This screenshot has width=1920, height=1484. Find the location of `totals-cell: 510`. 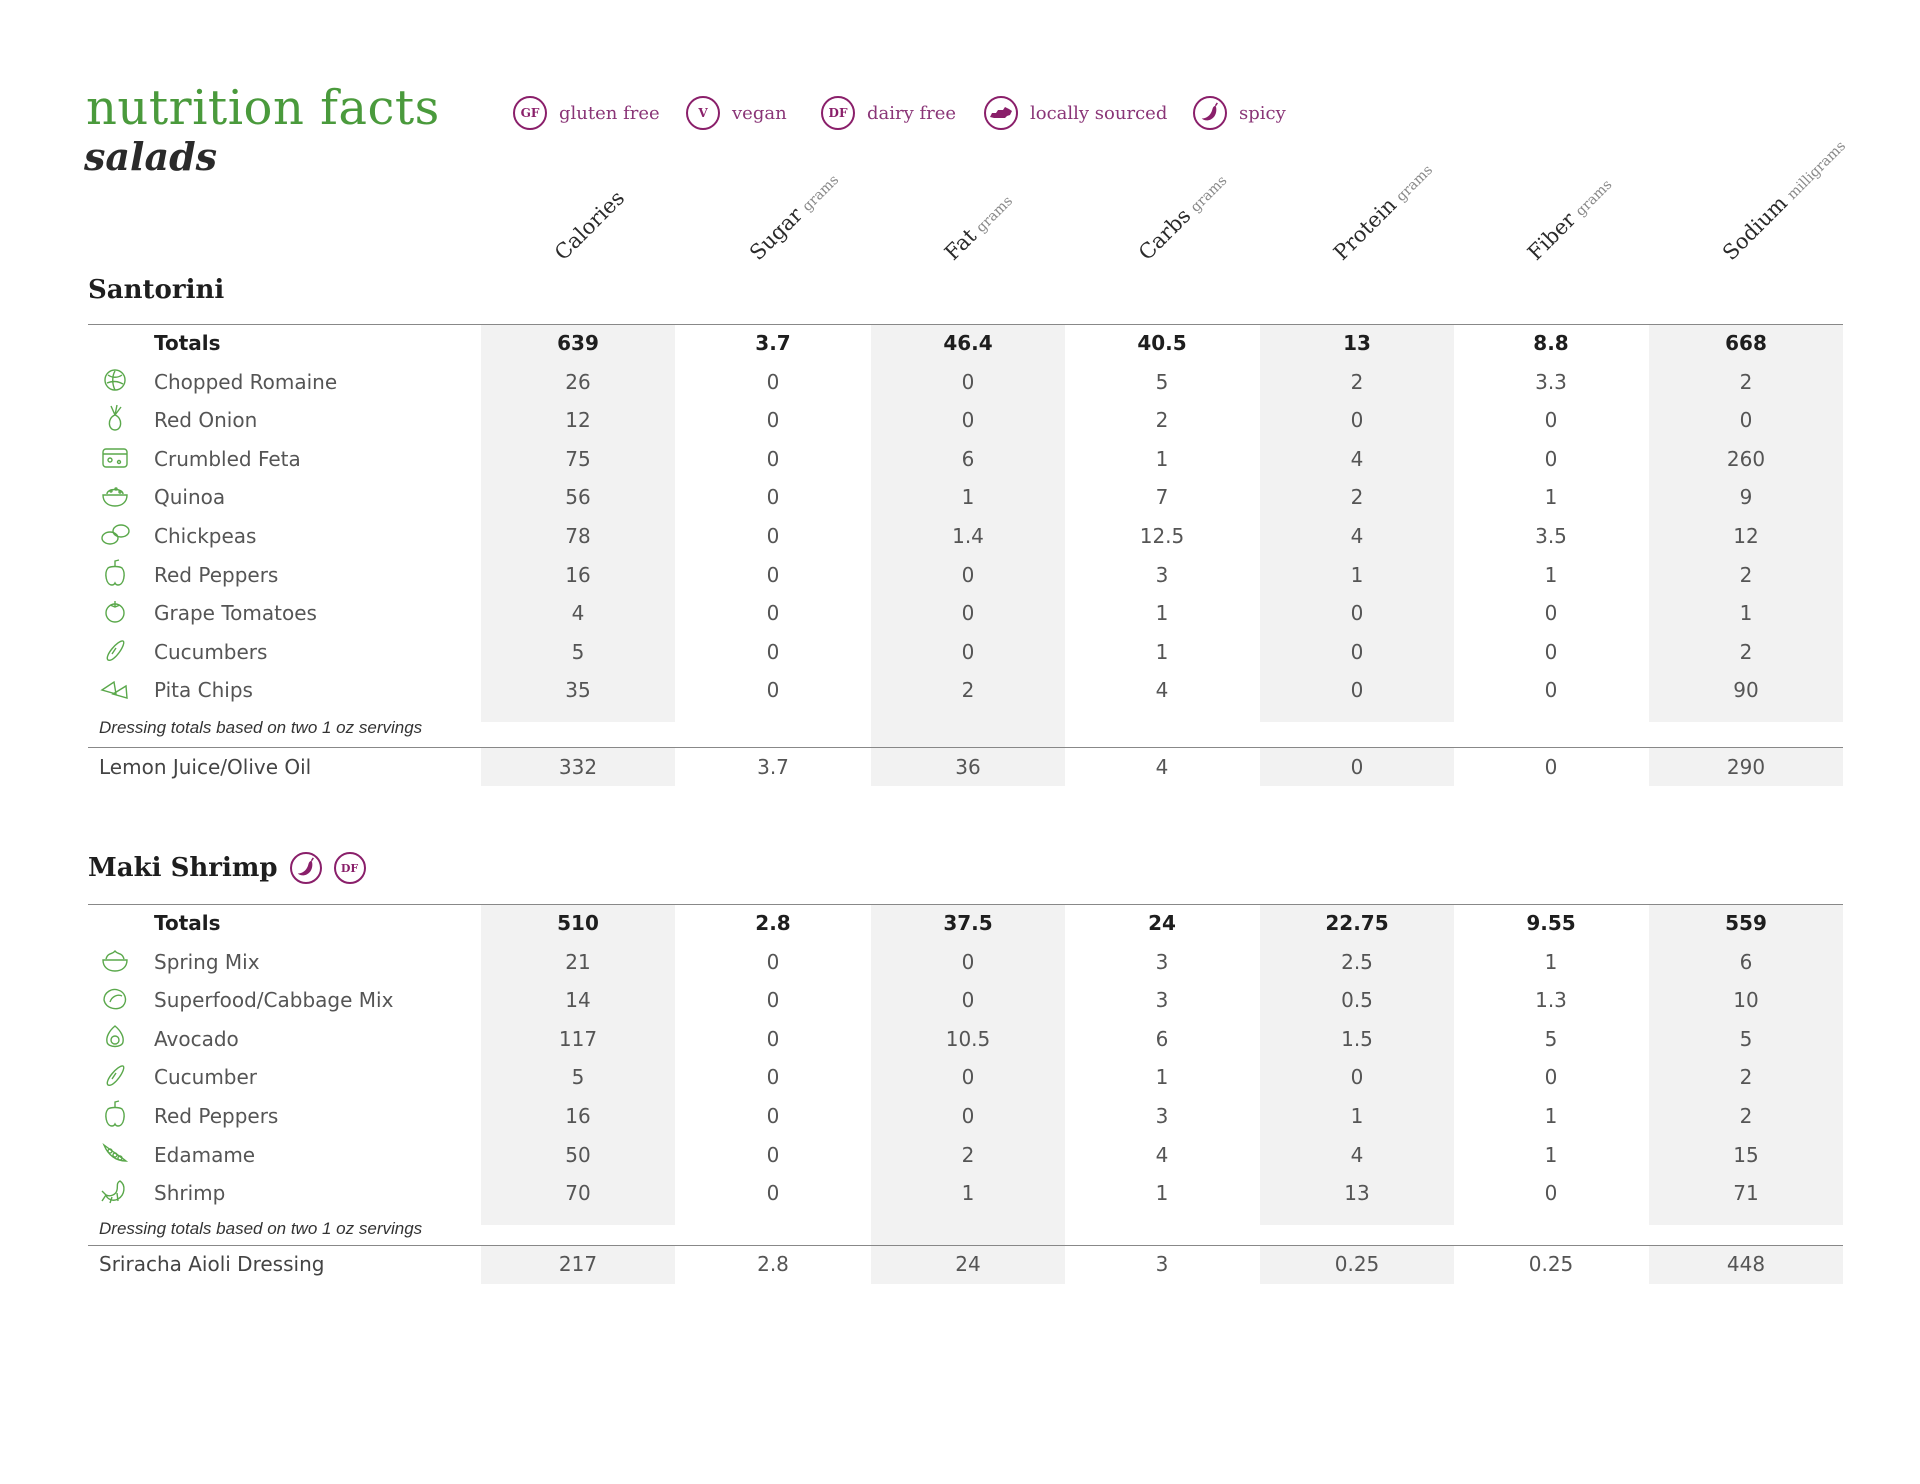

totals-cell: 510 is located at coordinates (578, 923).